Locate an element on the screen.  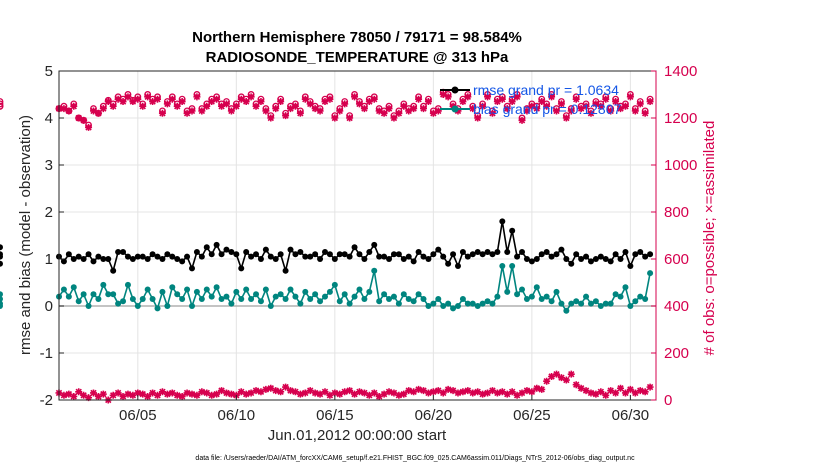
y2-tick-label: 1000 is located at coordinates (680, 165).